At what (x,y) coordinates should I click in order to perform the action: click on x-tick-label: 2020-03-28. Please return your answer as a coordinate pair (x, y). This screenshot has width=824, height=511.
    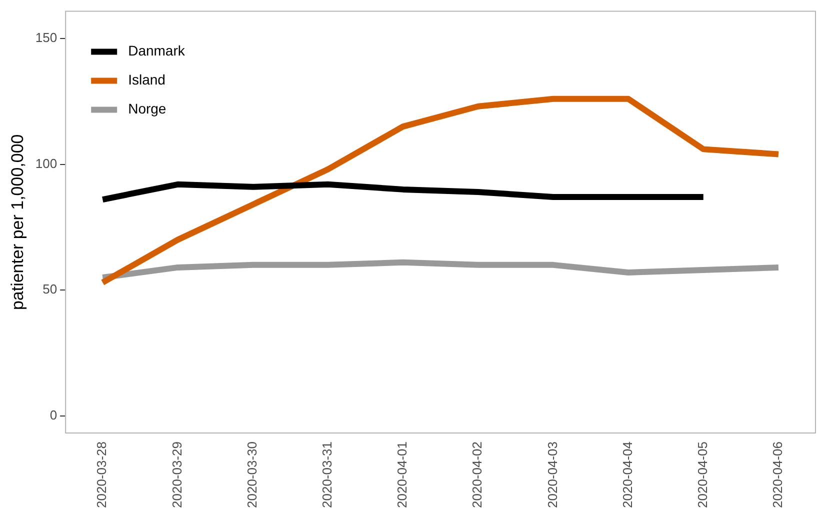
    Looking at the image, I should click on (102, 475).